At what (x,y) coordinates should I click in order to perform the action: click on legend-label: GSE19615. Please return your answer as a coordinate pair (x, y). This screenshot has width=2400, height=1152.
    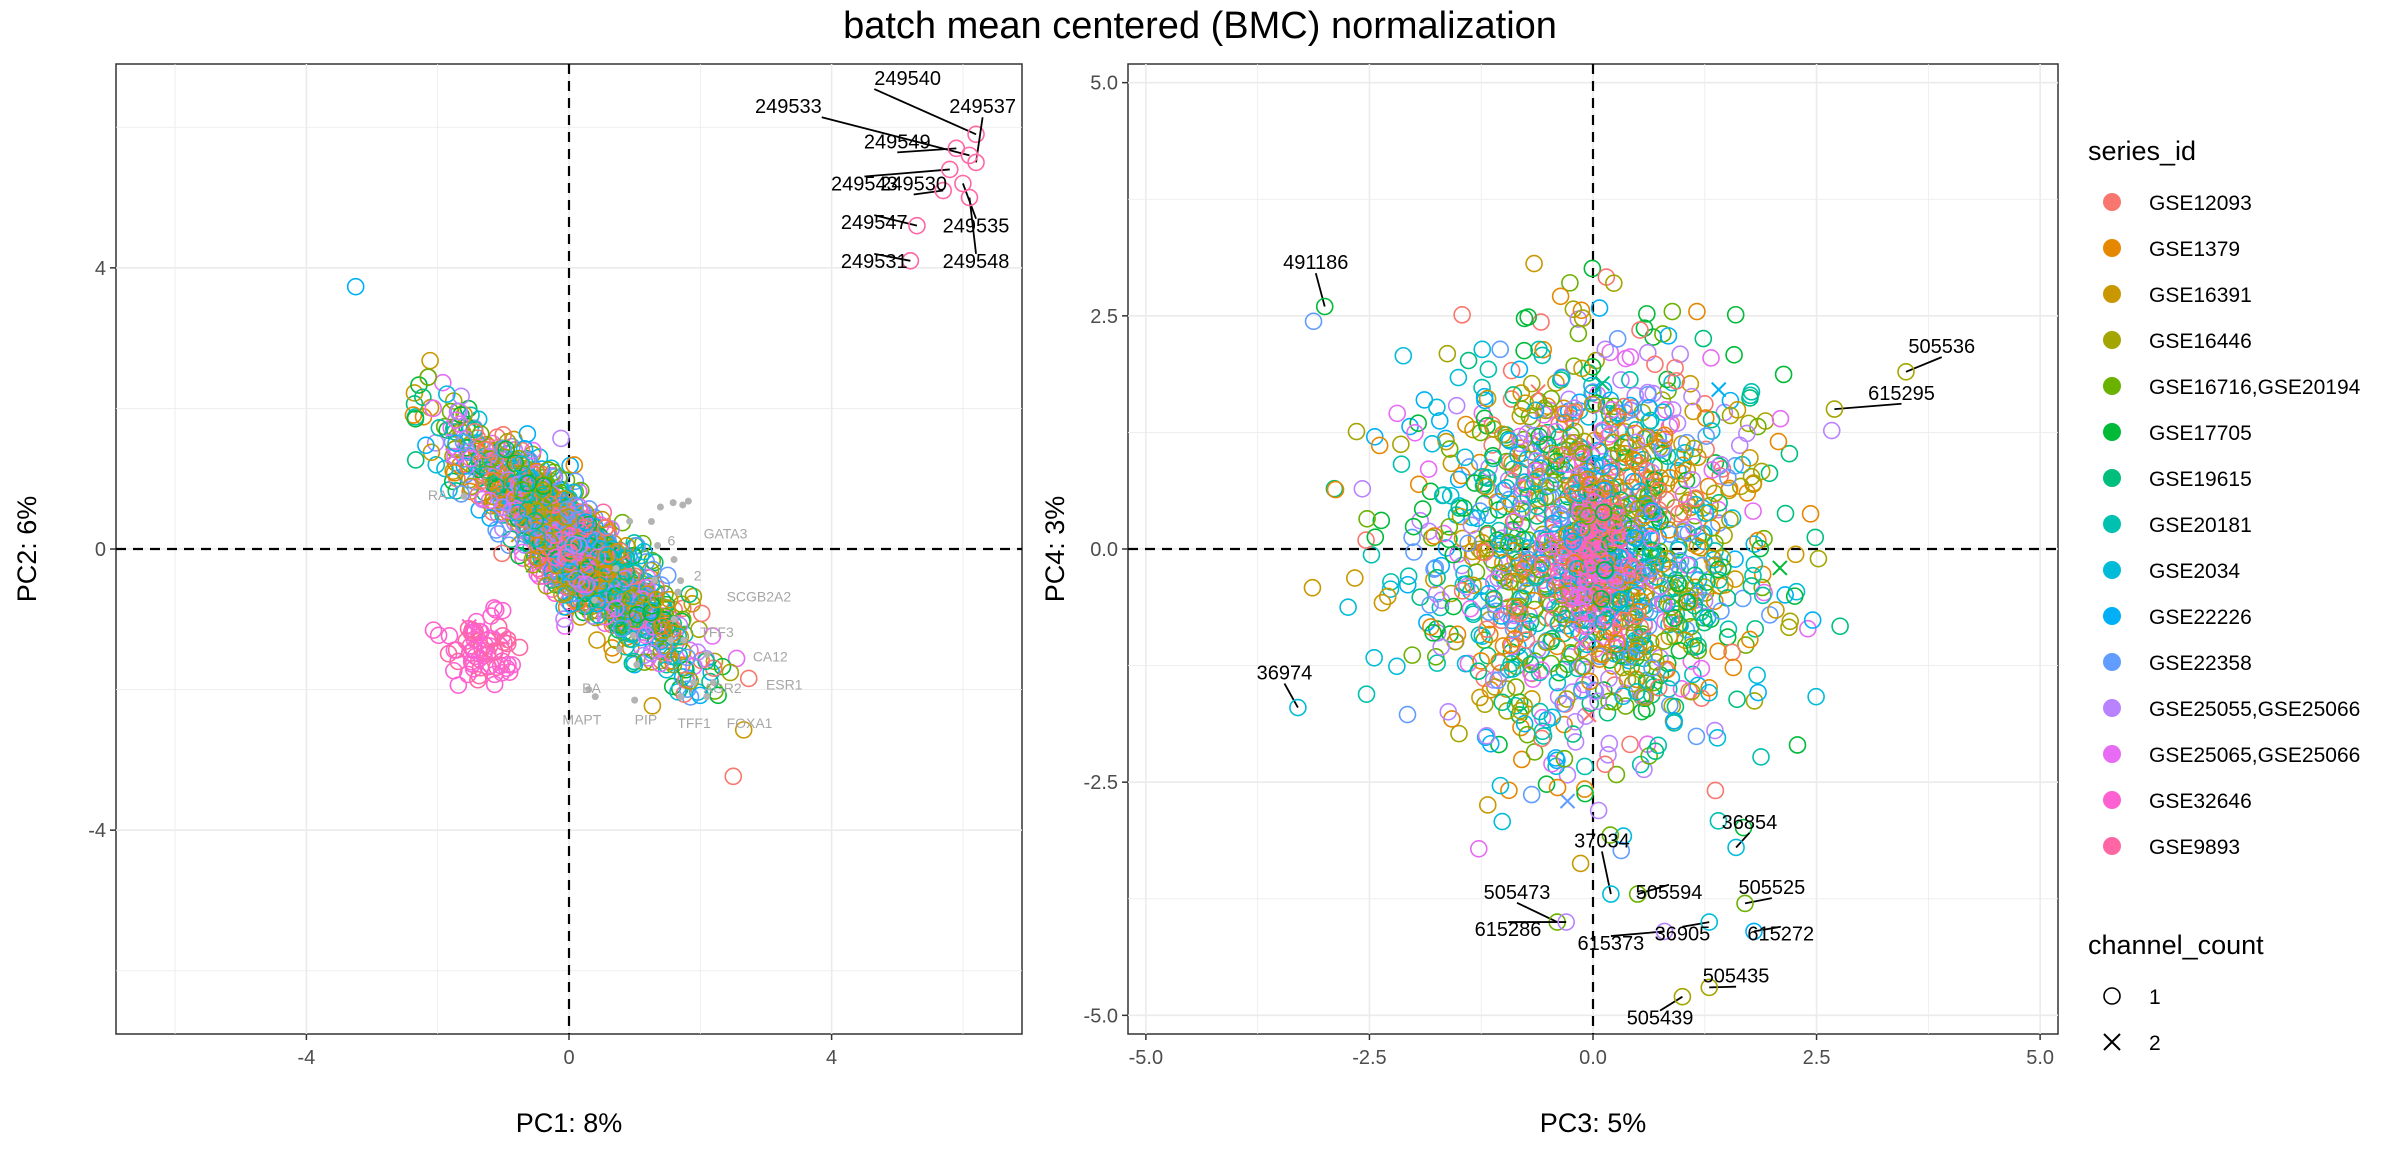
    Looking at the image, I should click on (2200, 479).